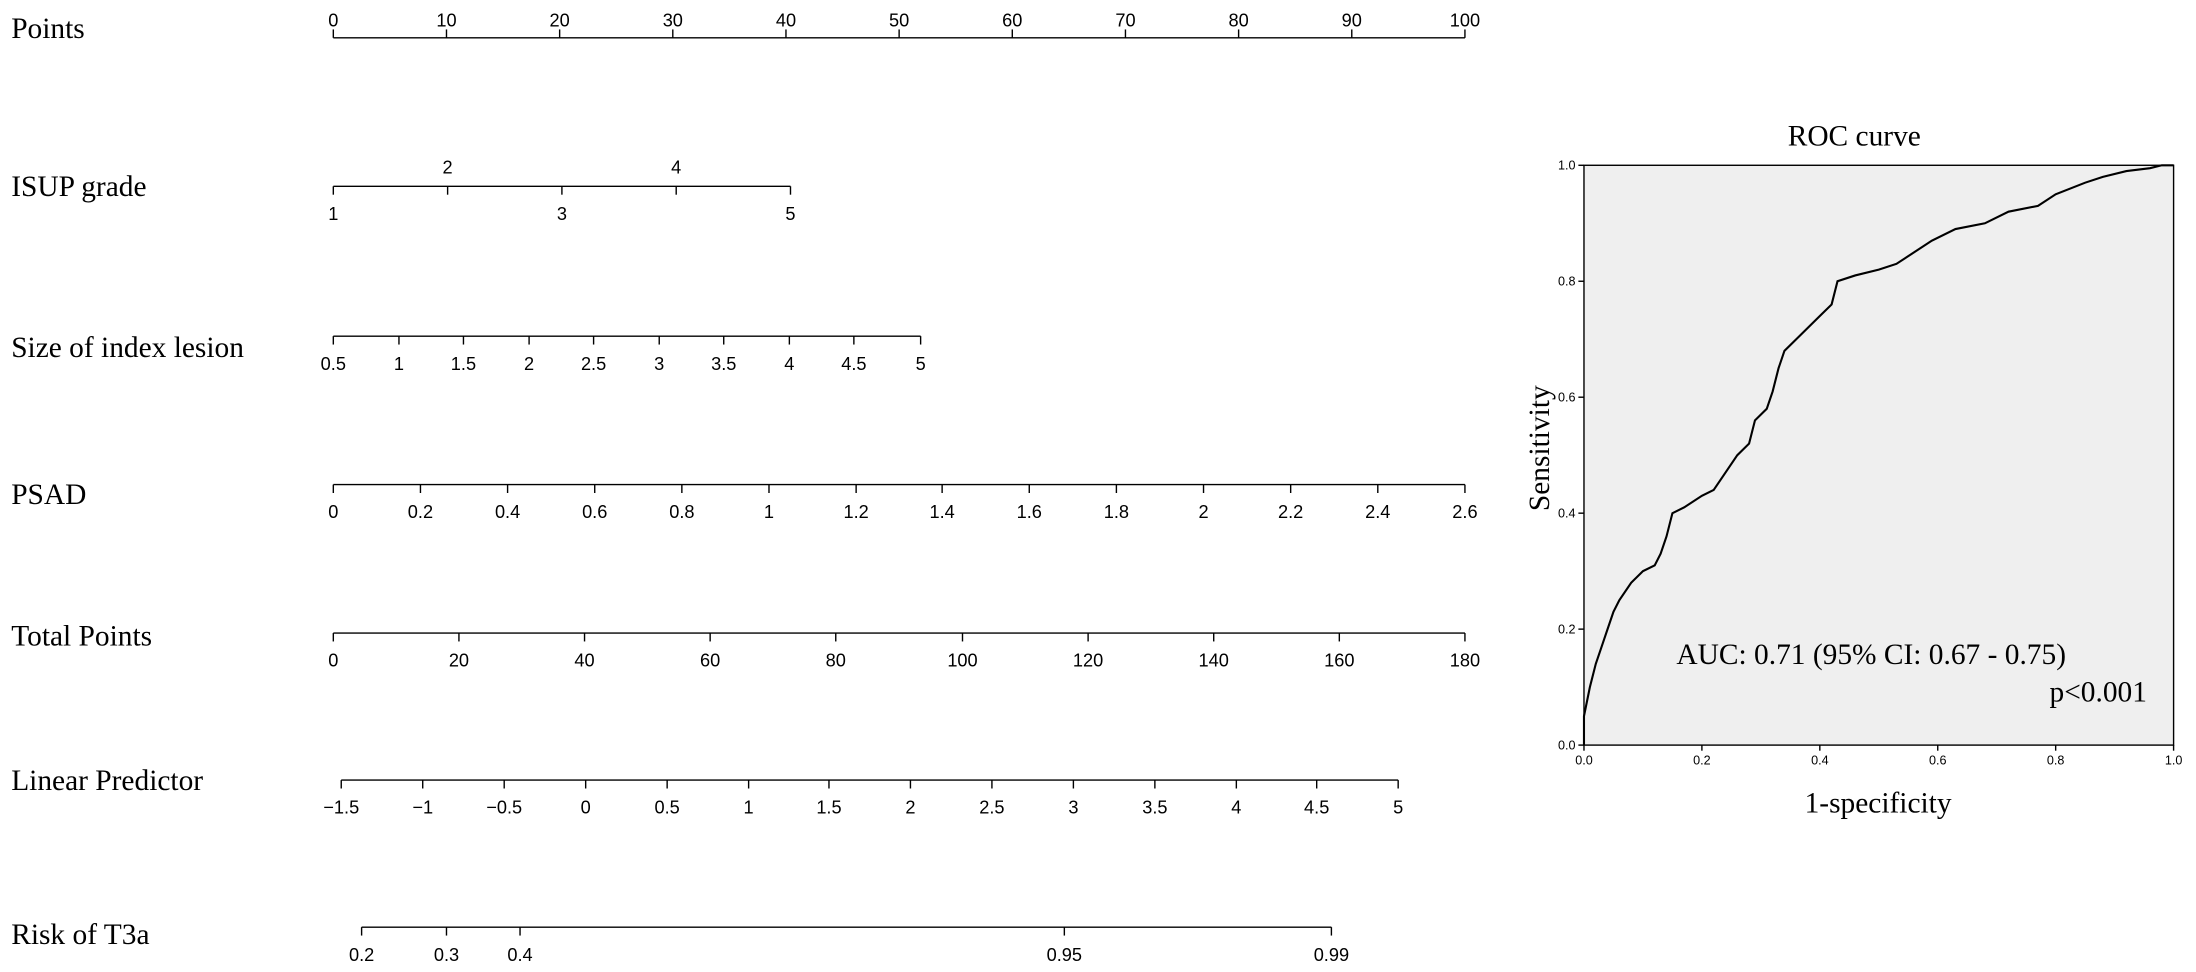 The width and height of the screenshot is (2196, 972). I want to click on tick-label: −0.5, so click(504, 808).